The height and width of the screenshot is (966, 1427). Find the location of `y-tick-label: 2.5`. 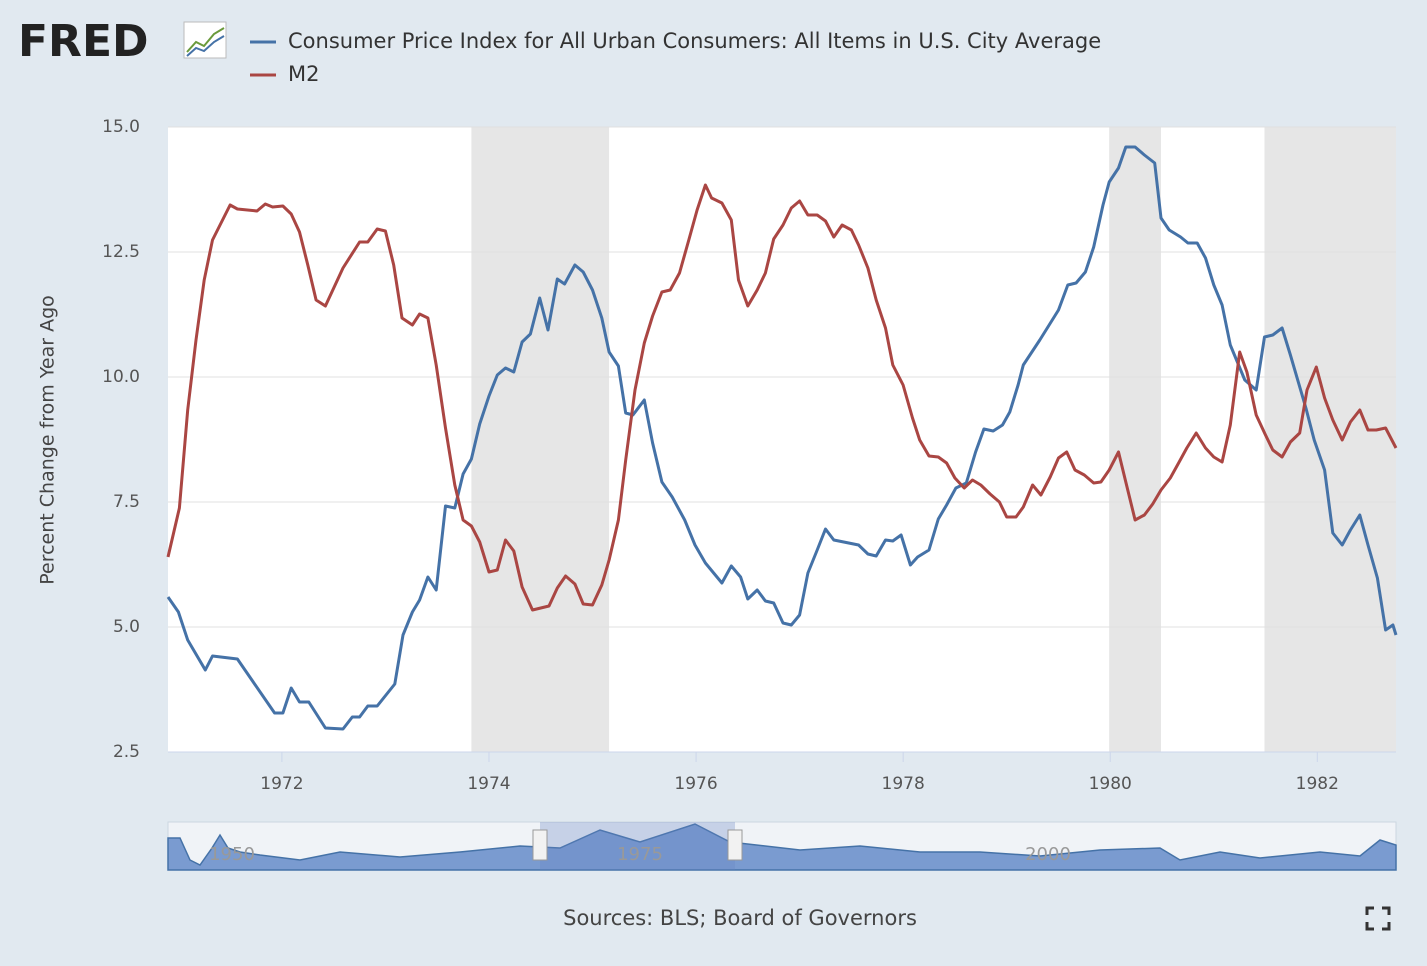

y-tick-label: 2.5 is located at coordinates (126, 752).